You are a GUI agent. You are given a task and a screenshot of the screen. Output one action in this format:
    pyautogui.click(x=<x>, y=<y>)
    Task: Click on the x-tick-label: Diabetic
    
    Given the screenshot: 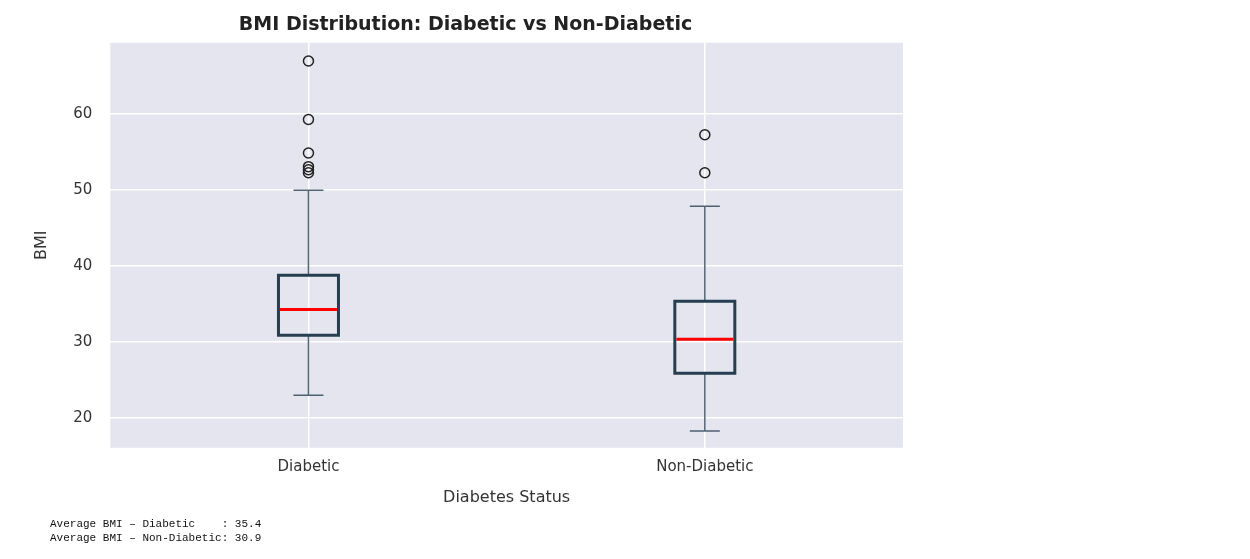 What is the action you would take?
    pyautogui.click(x=308, y=465)
    